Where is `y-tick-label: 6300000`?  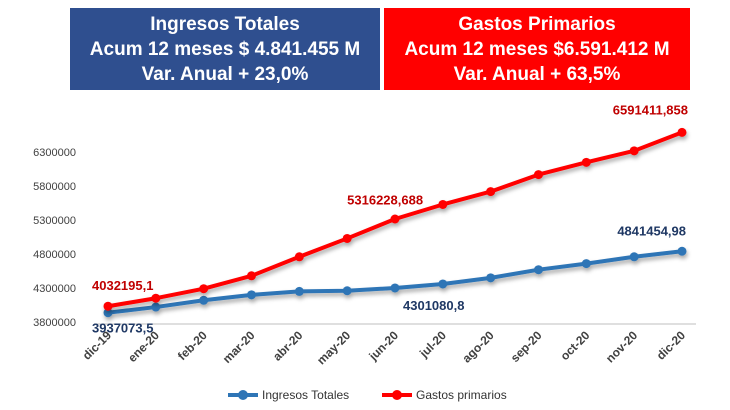 y-tick-label: 6300000 is located at coordinates (54, 153).